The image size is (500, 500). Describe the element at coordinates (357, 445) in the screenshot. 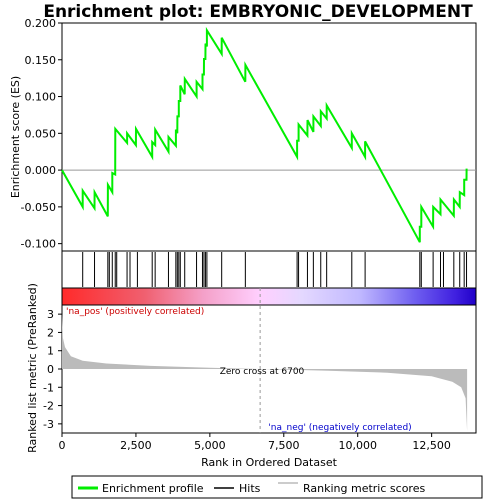

I see `xtick-label: 10,000` at that location.